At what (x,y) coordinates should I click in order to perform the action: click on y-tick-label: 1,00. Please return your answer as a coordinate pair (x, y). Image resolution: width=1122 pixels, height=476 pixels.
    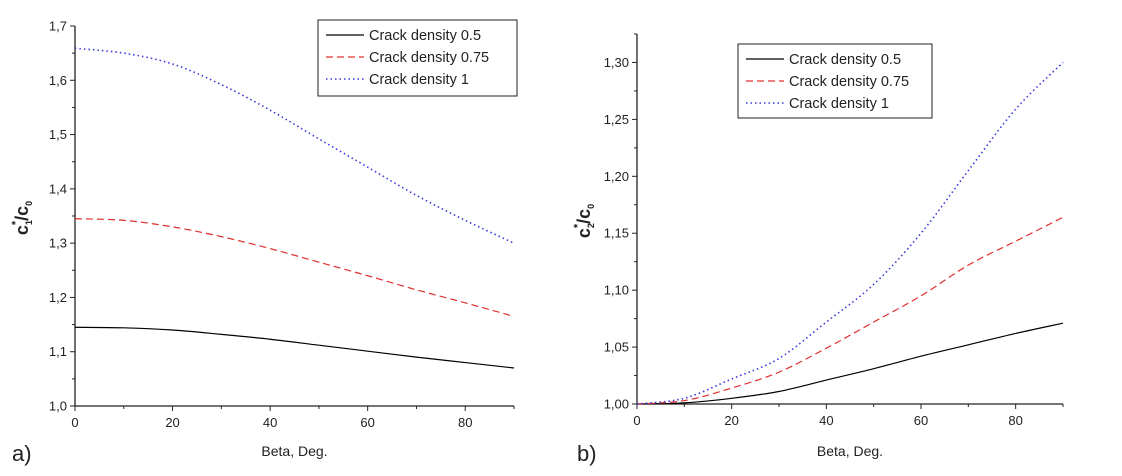
    Looking at the image, I should click on (616, 404).